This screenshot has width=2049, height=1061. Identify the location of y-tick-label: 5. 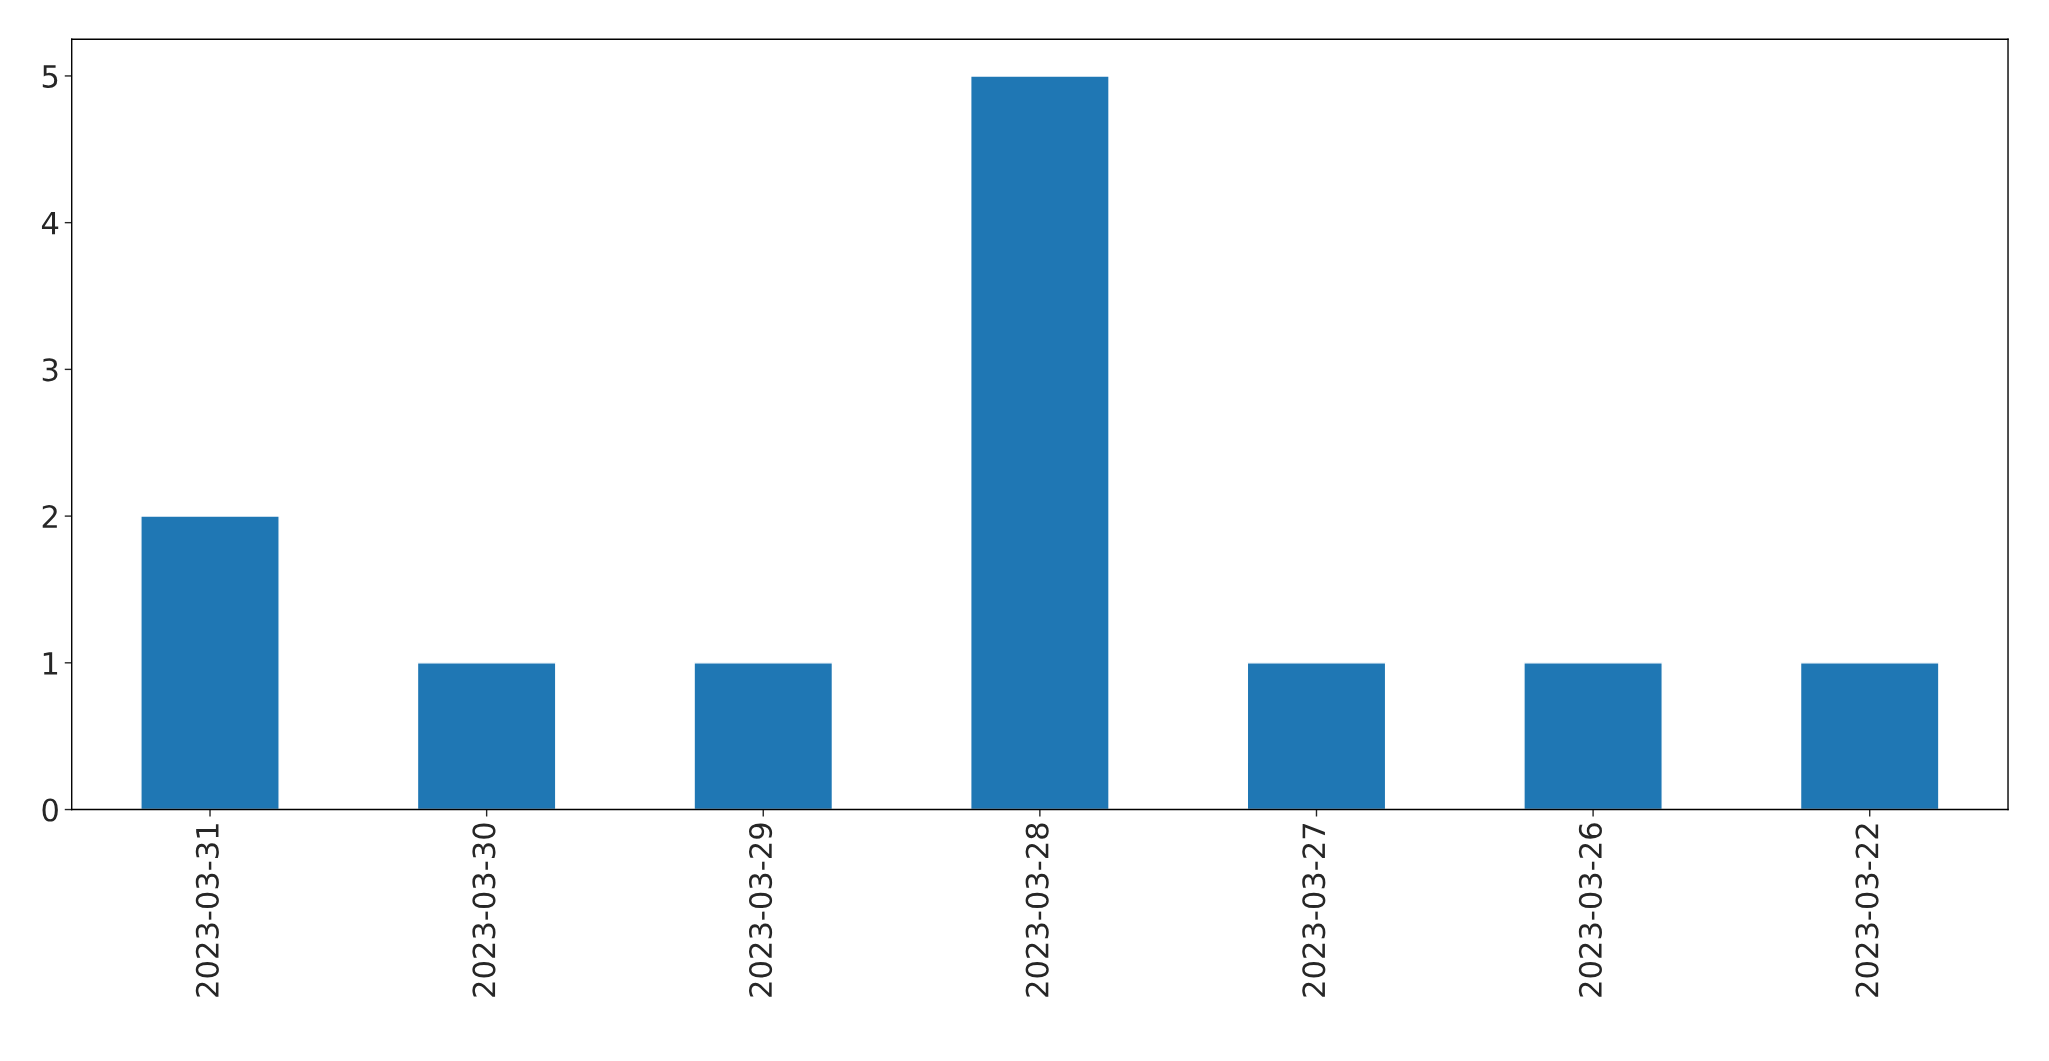
(50, 76).